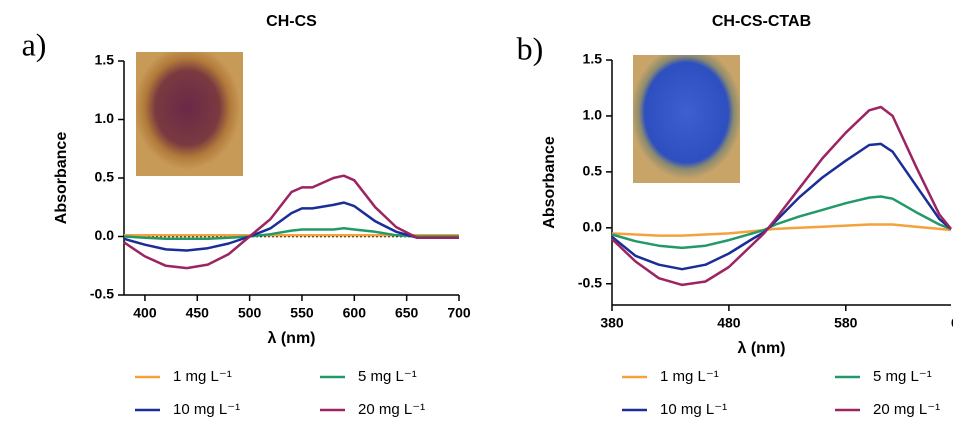  Describe the element at coordinates (34, 44) in the screenshot. I see `panel-label: a)` at that location.